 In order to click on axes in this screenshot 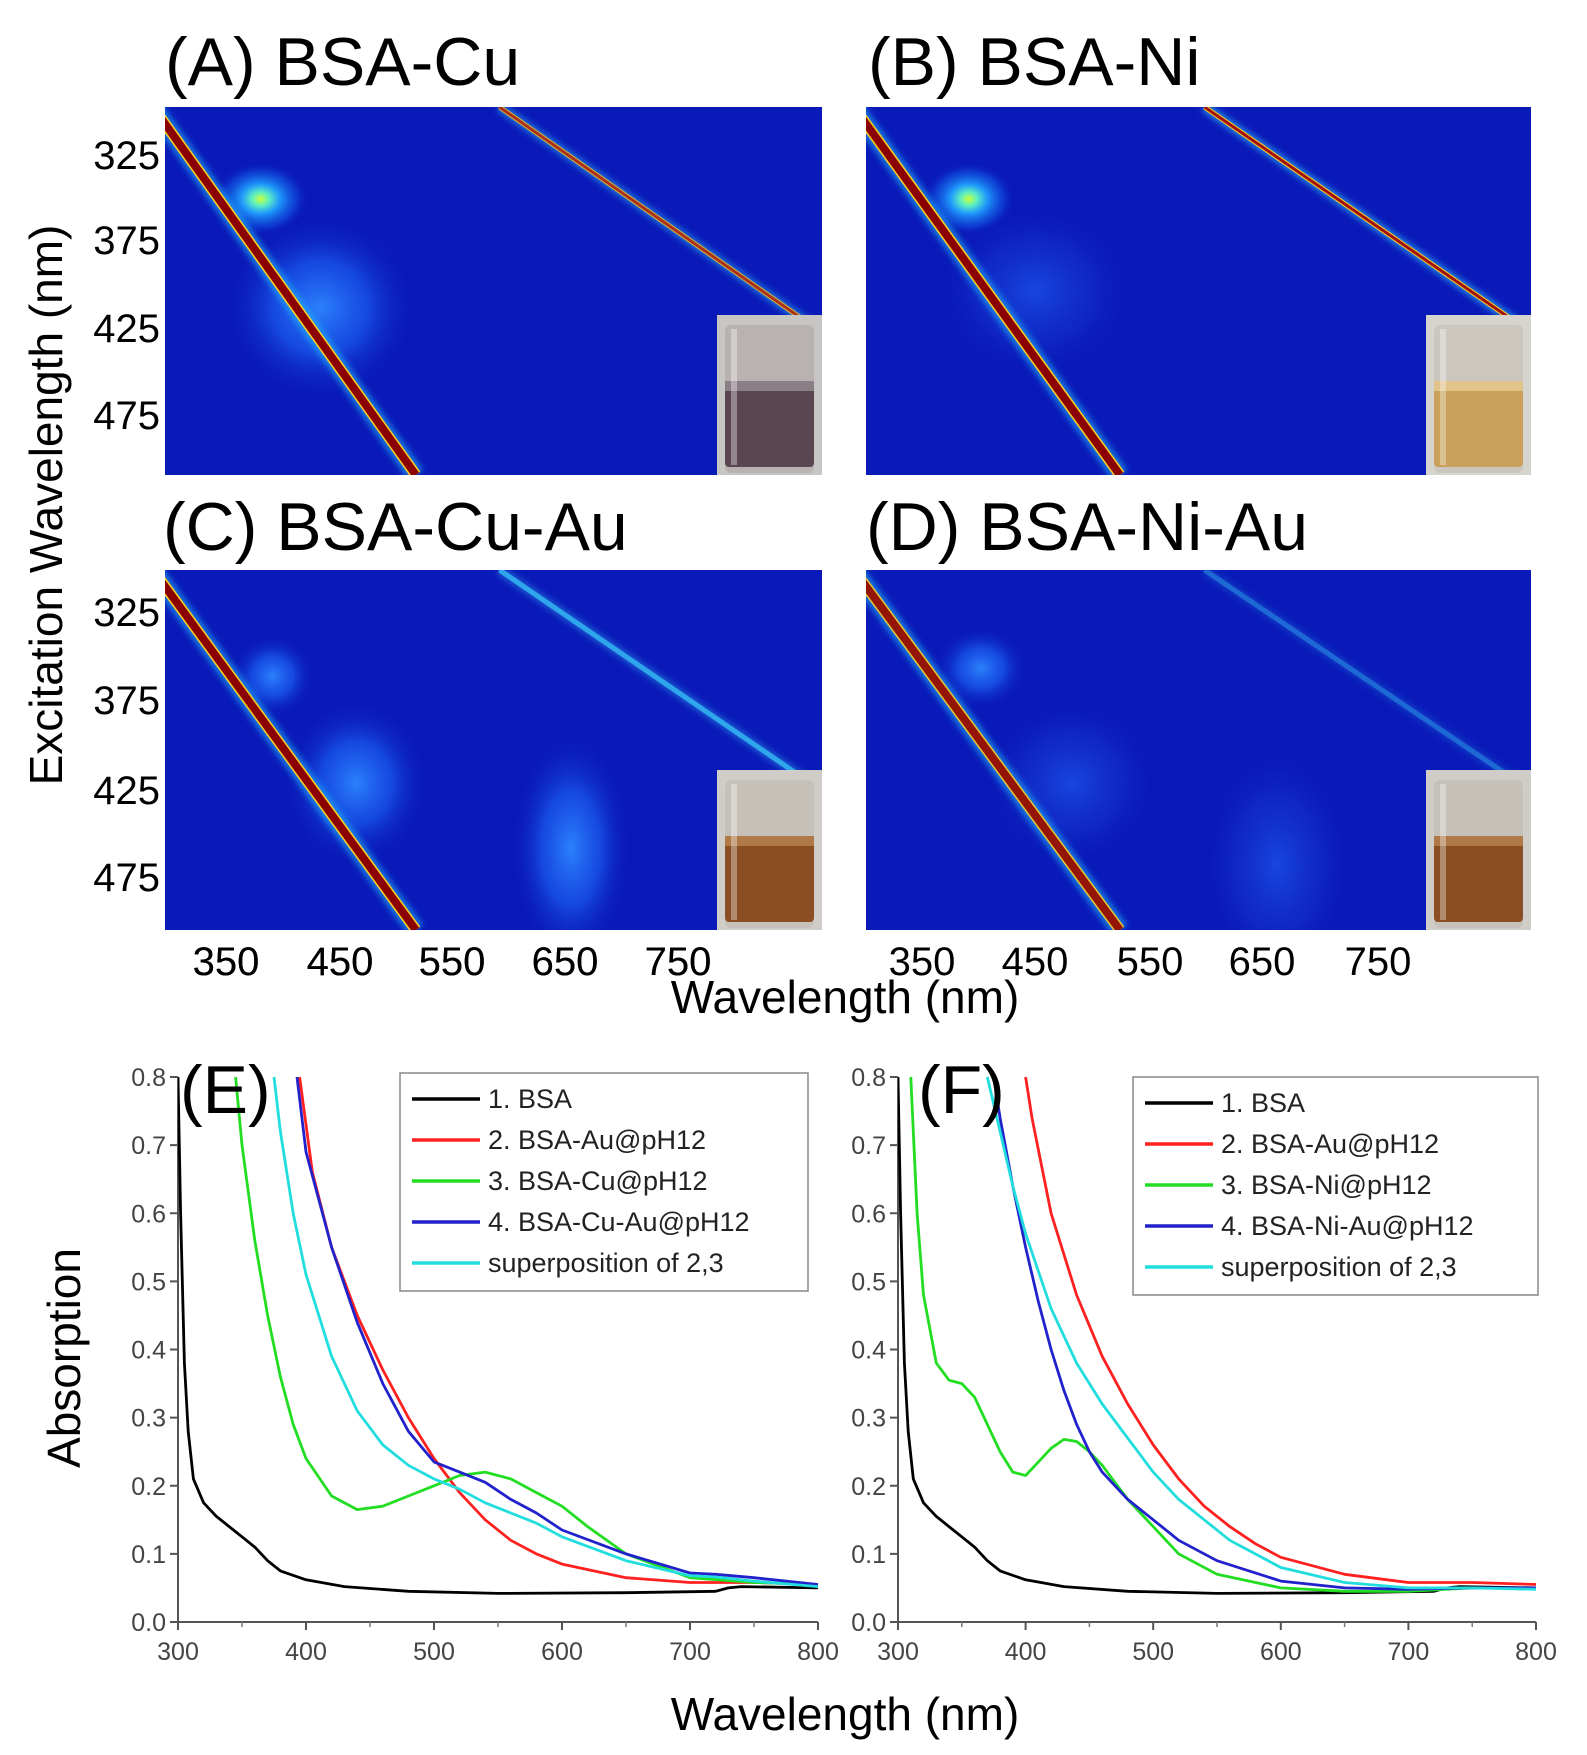, I will do `click(494, 1353)`.